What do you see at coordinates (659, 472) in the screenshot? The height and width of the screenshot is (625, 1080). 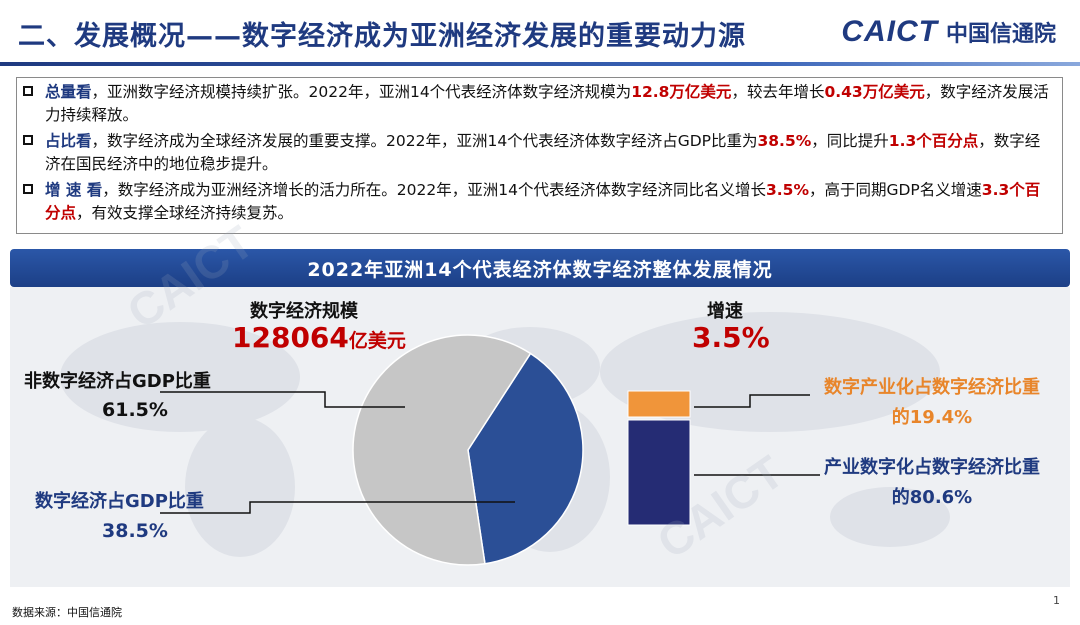 I see `bar-segment-industrial-digitalization` at bounding box center [659, 472].